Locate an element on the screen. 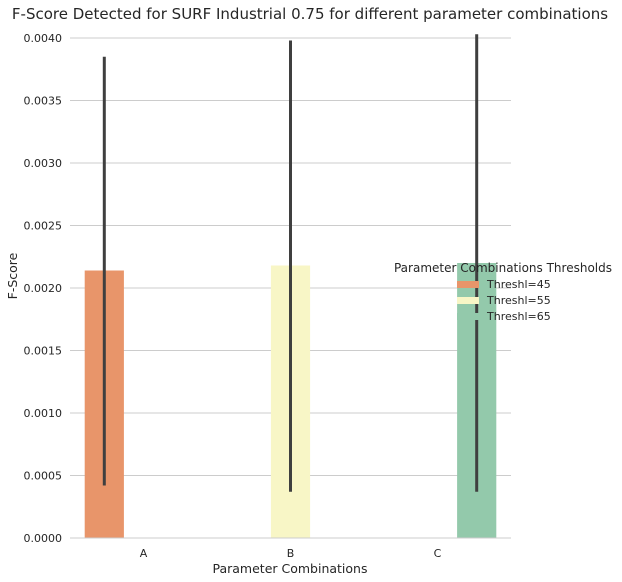 This screenshot has width=622, height=582. x-tick-labels: A B C is located at coordinates (291, 553).